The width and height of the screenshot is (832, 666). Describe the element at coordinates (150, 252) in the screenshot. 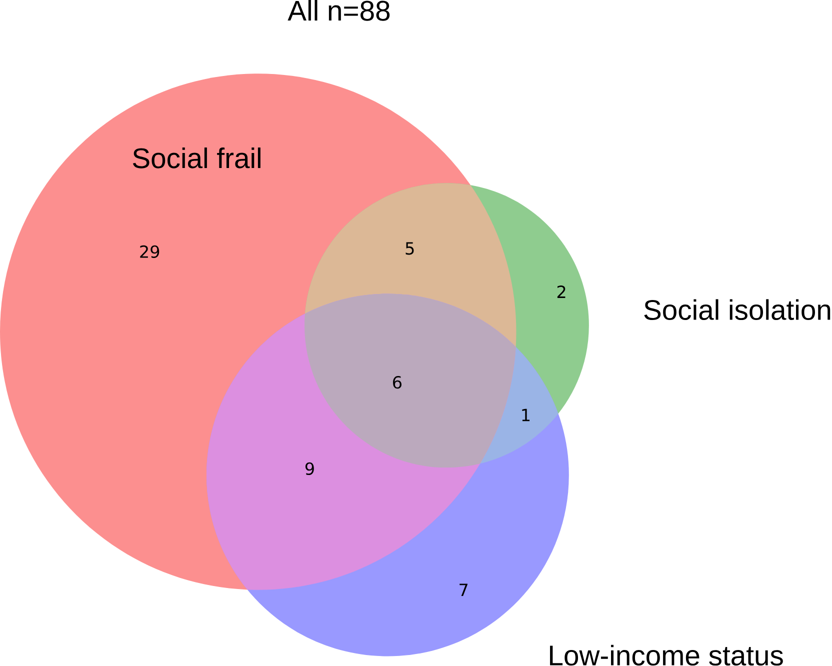

I see `data-label: 29` at that location.